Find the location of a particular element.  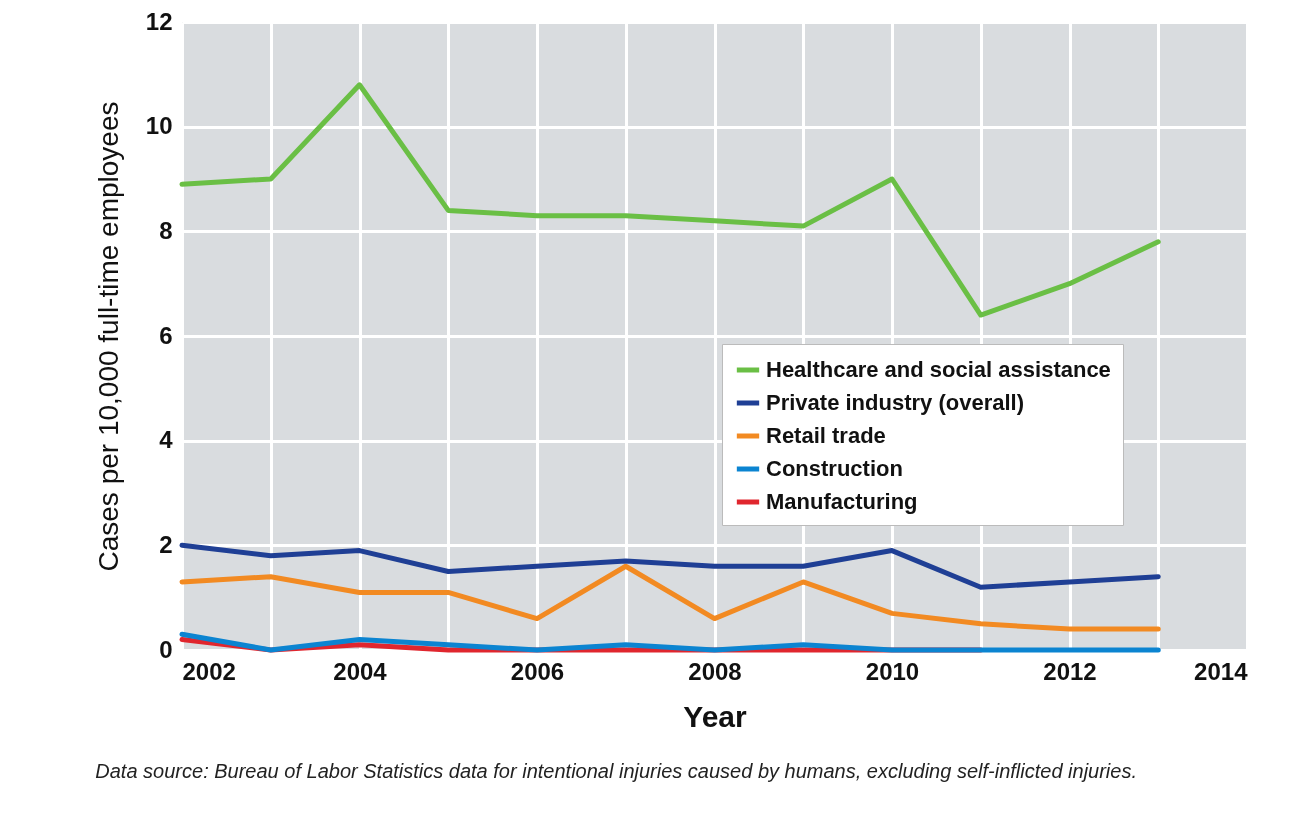

x-tick-label: 2004 is located at coordinates (360, 671).